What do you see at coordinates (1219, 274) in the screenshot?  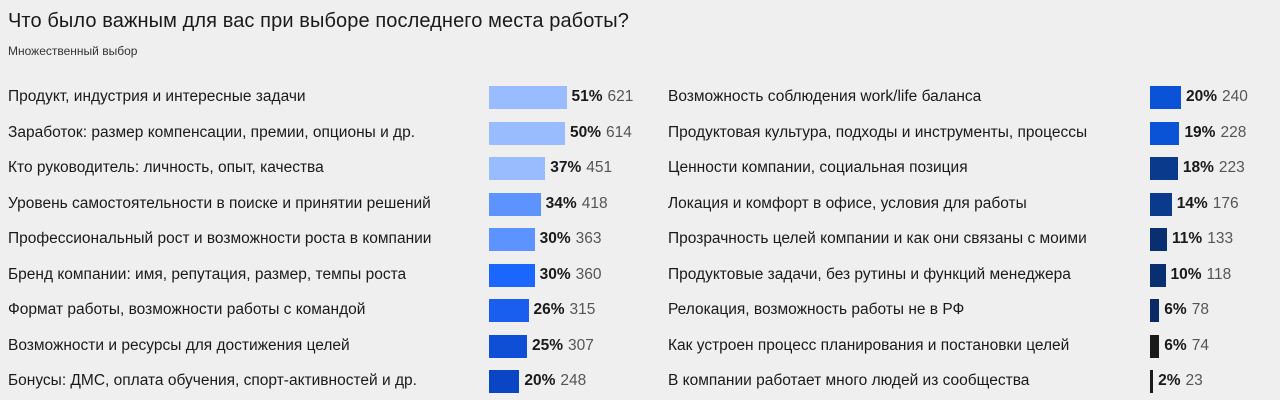 I see `count-label: 118` at bounding box center [1219, 274].